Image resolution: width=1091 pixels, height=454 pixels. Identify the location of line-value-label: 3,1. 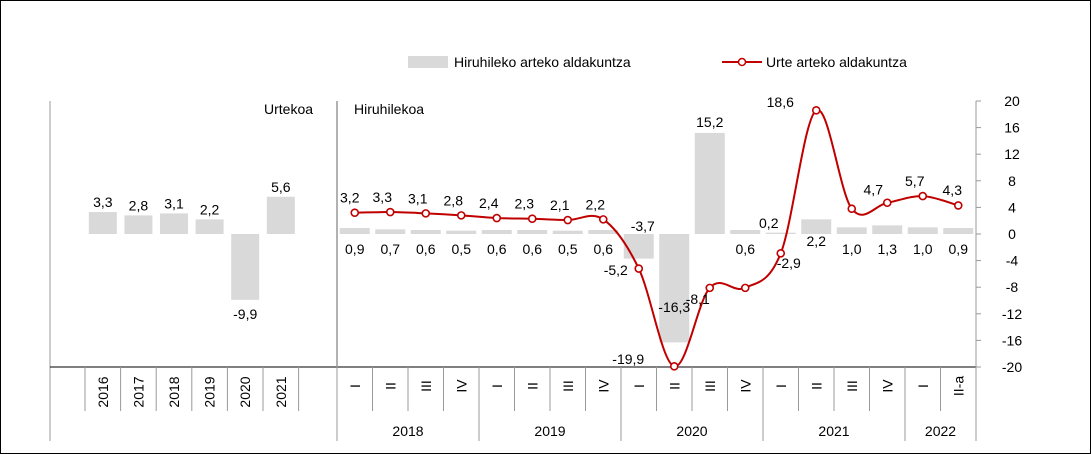
(418, 198).